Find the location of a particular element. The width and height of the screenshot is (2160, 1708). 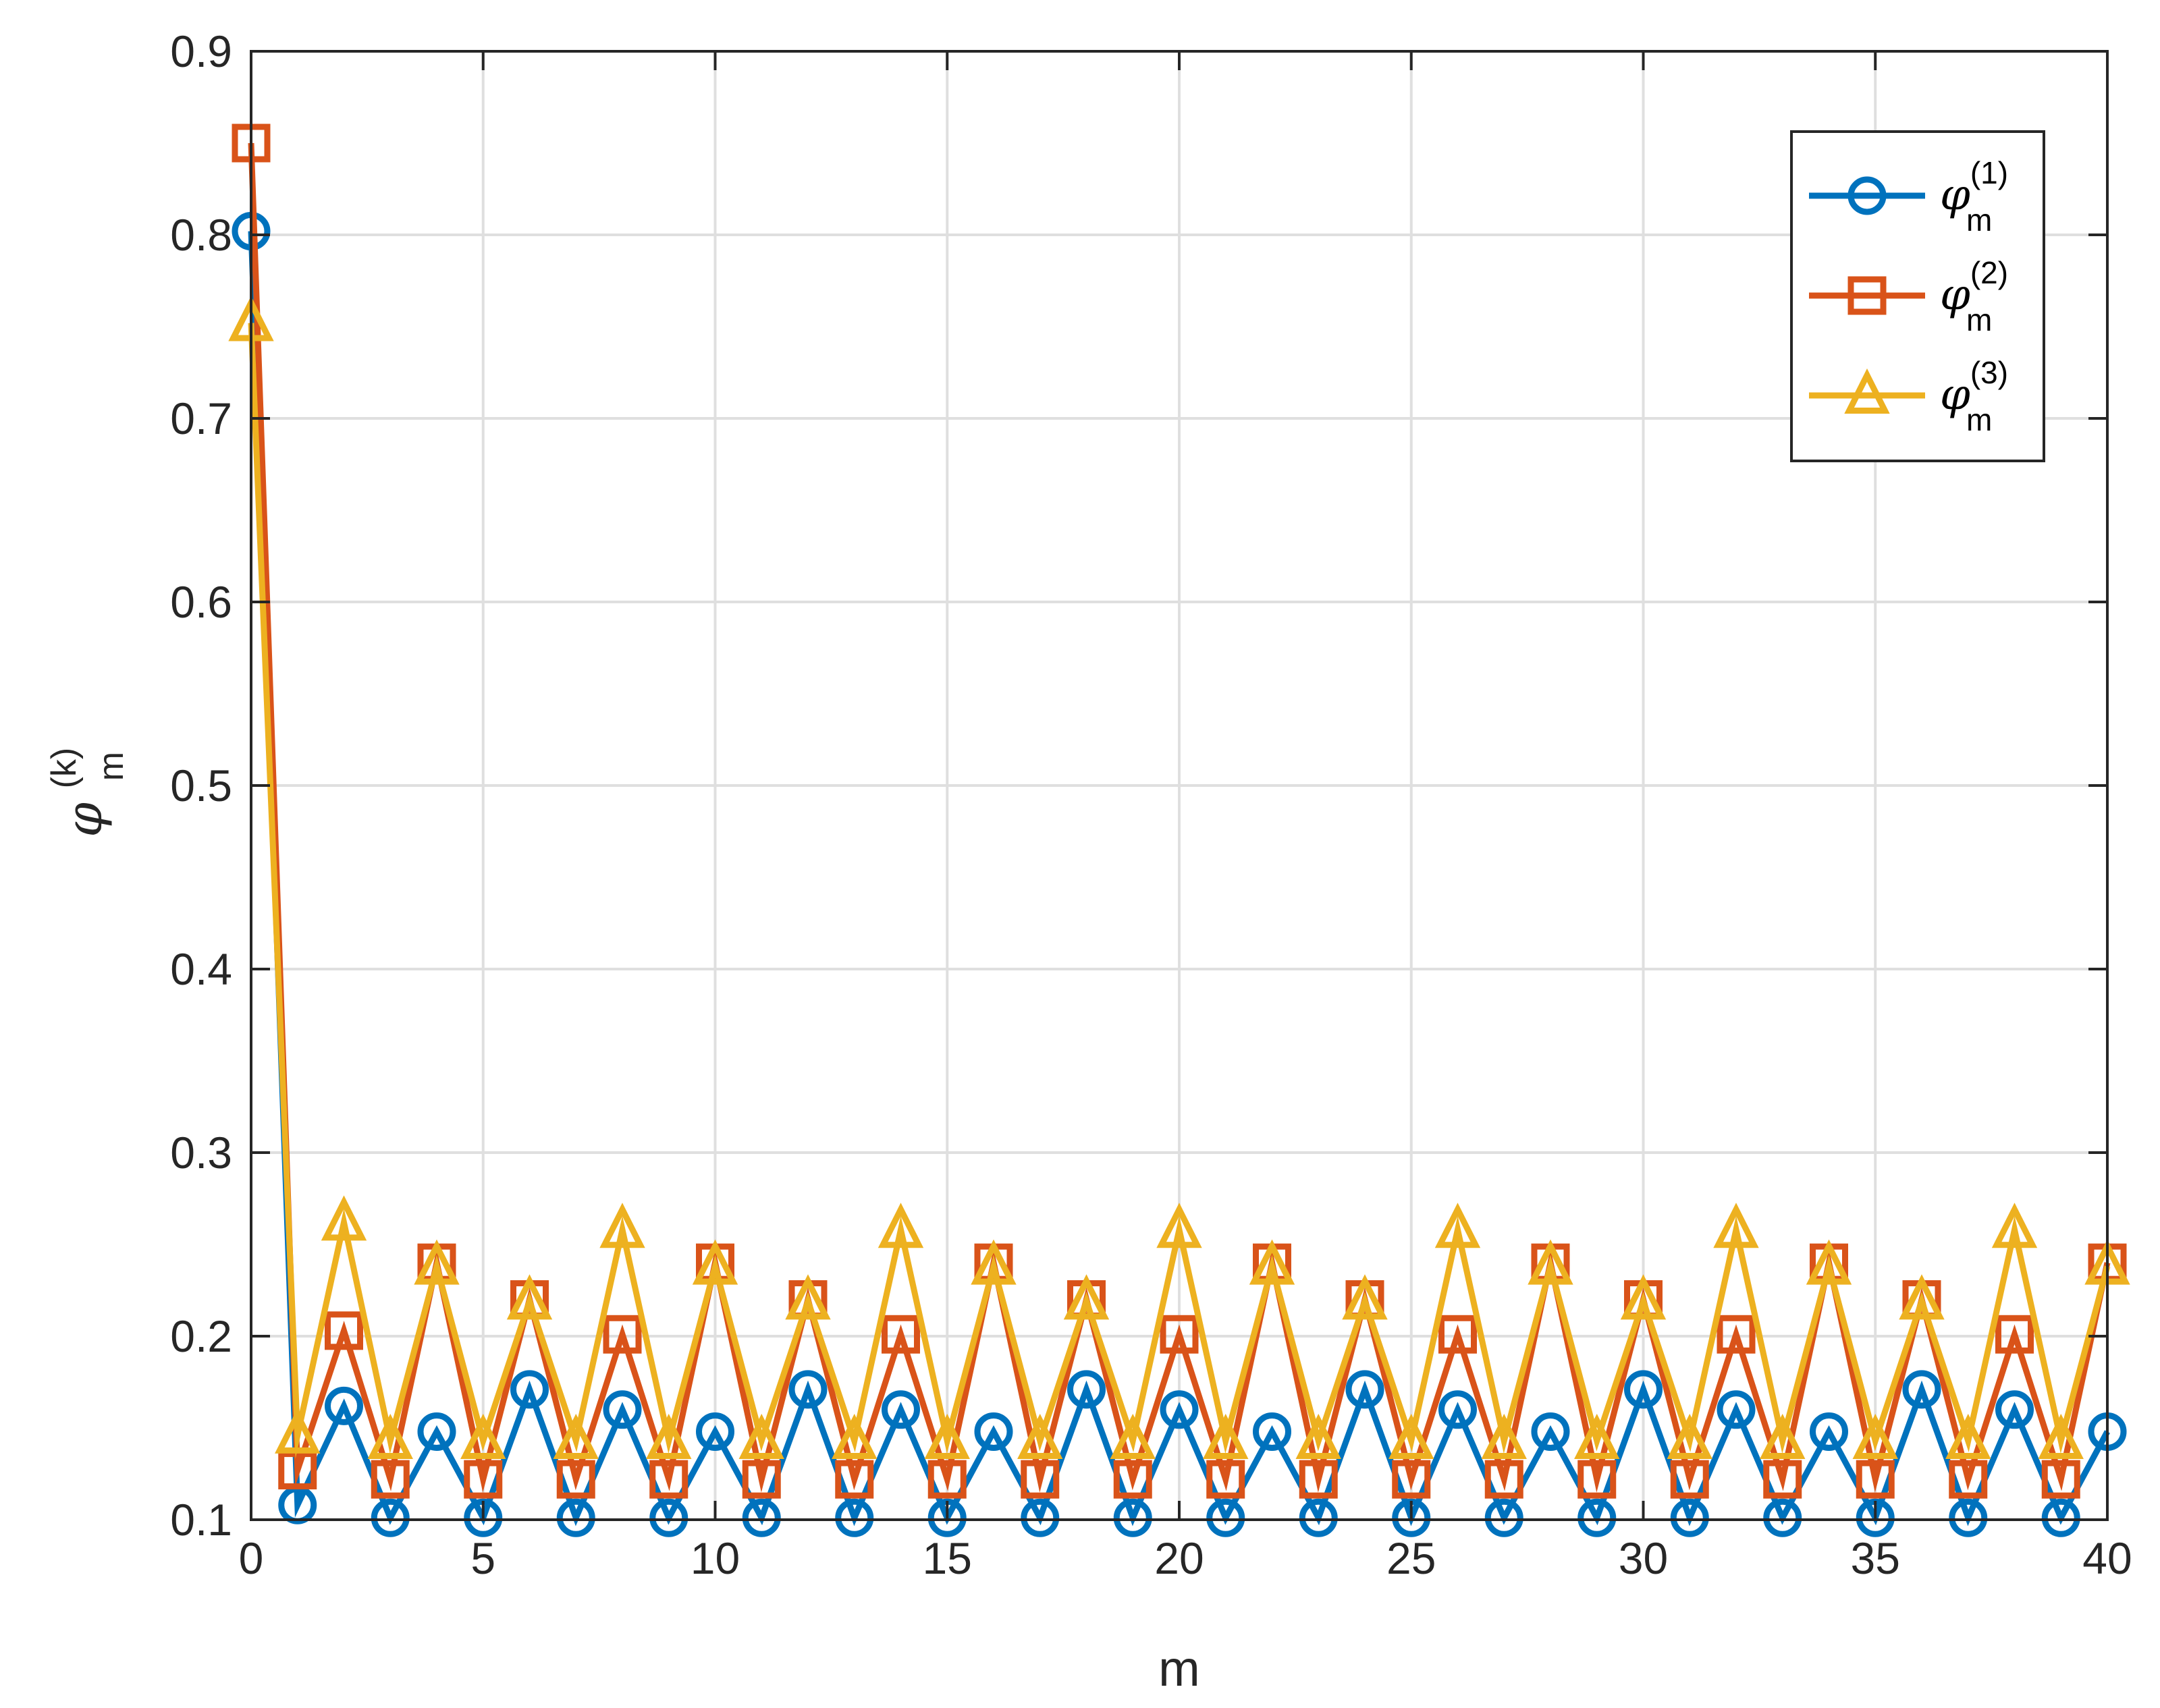

legend-entry-1: φ(1) m is located at coordinates (1909, 197).